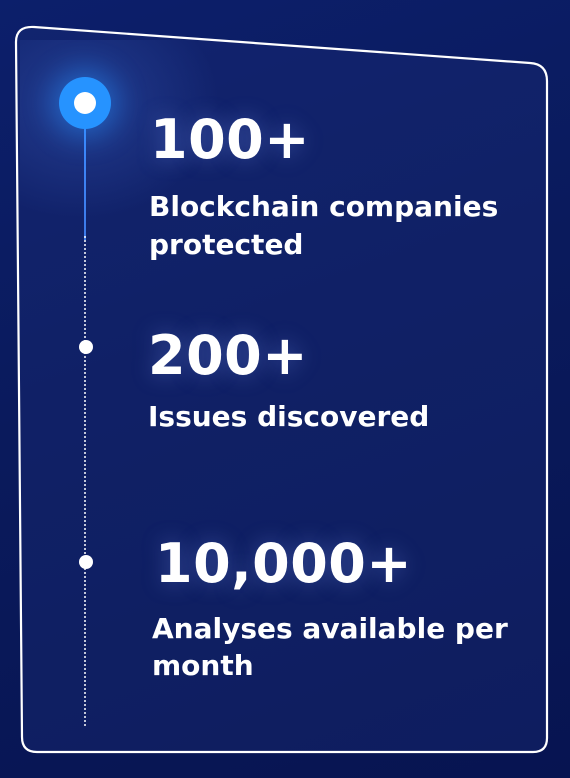  What do you see at coordinates (226, 244) in the screenshot?
I see `stat-label-companies-line2: protected` at bounding box center [226, 244].